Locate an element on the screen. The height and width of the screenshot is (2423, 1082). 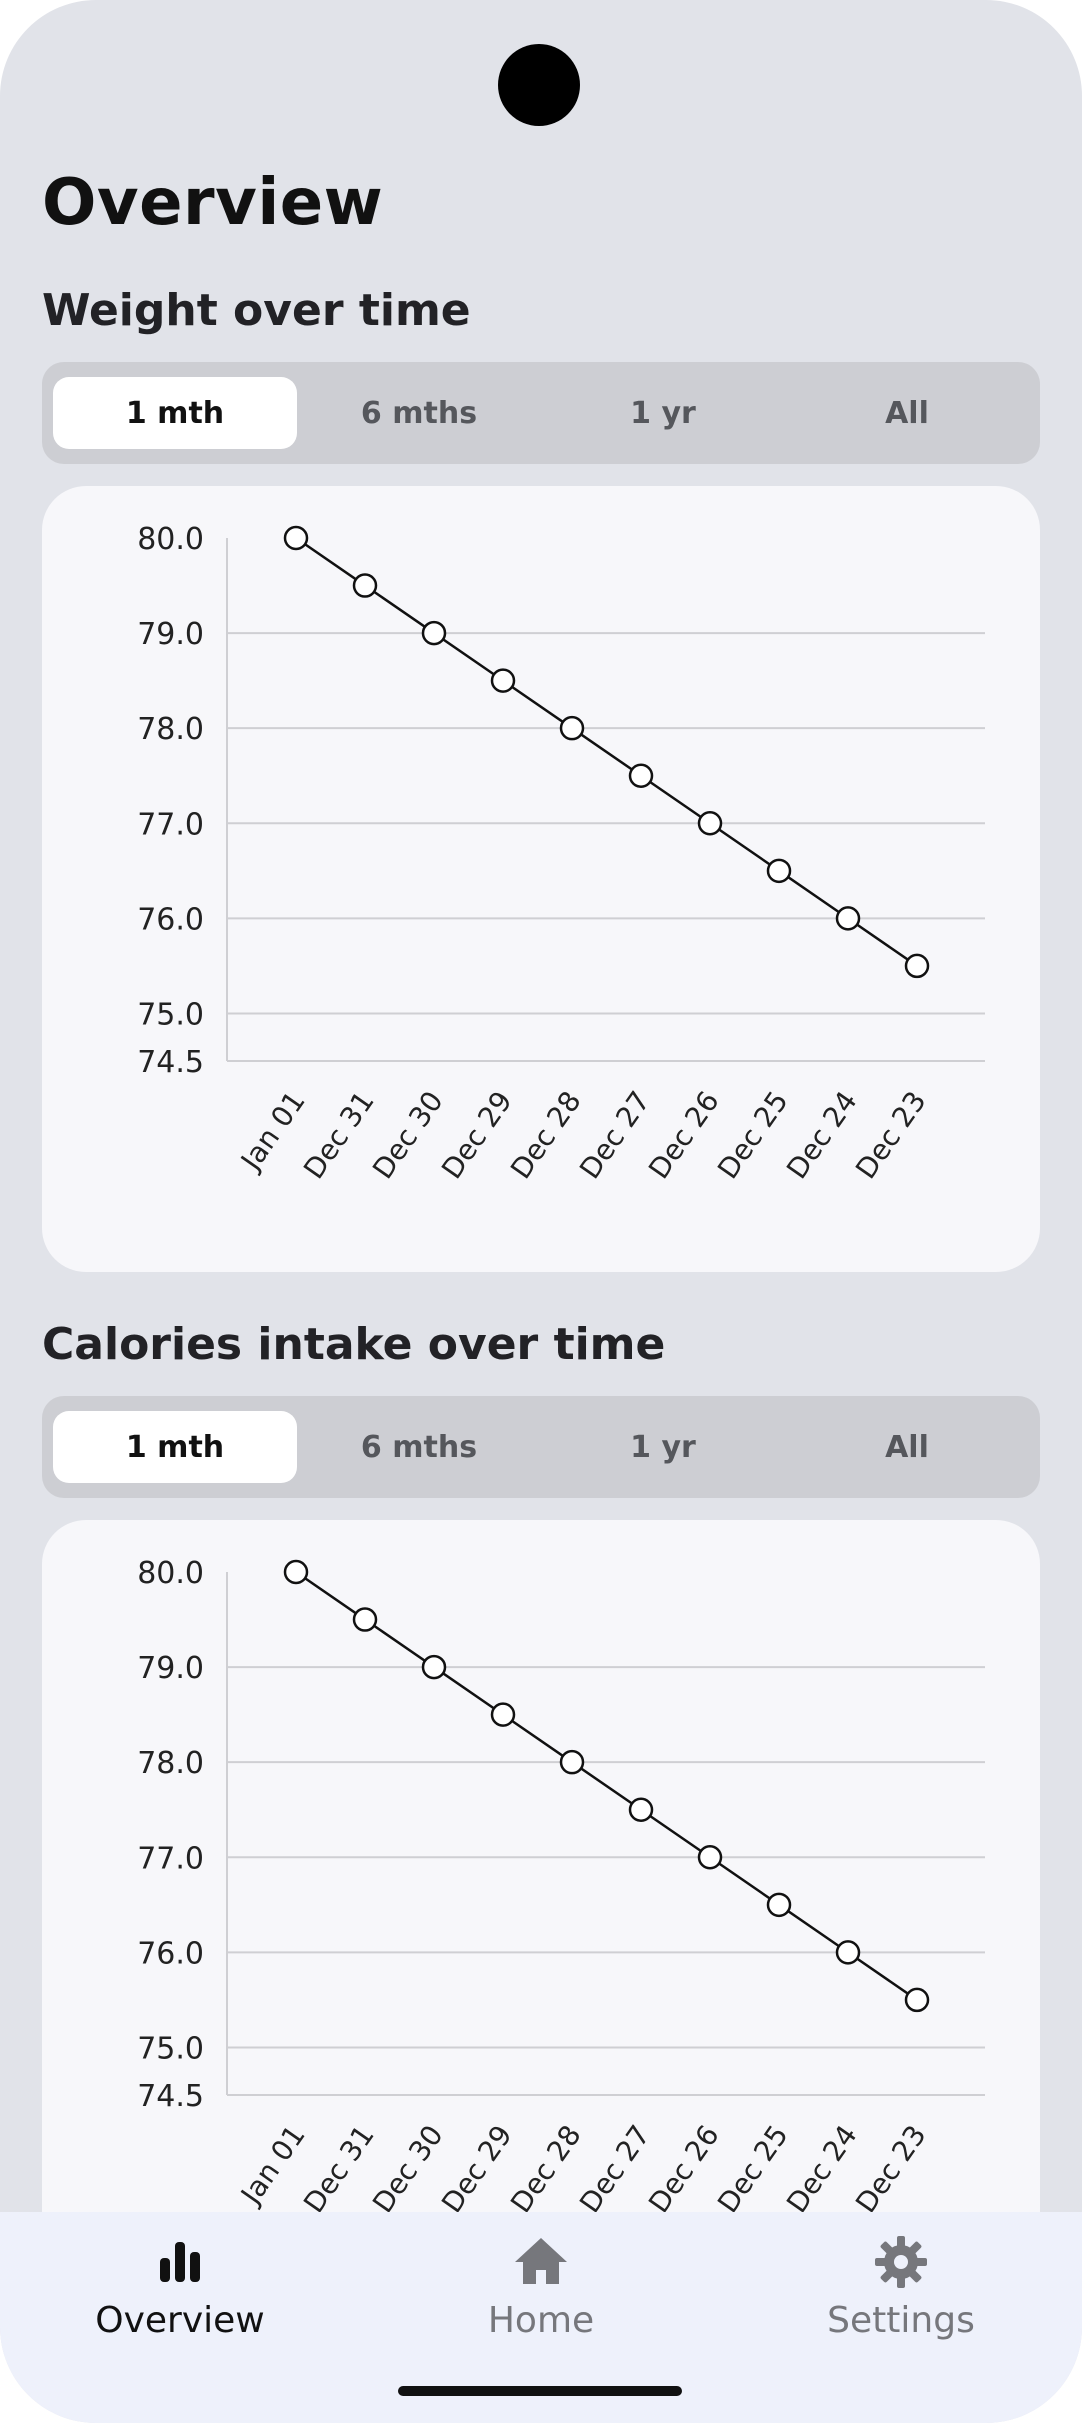
nav-label-settings: Settings is located at coordinates (901, 2320).